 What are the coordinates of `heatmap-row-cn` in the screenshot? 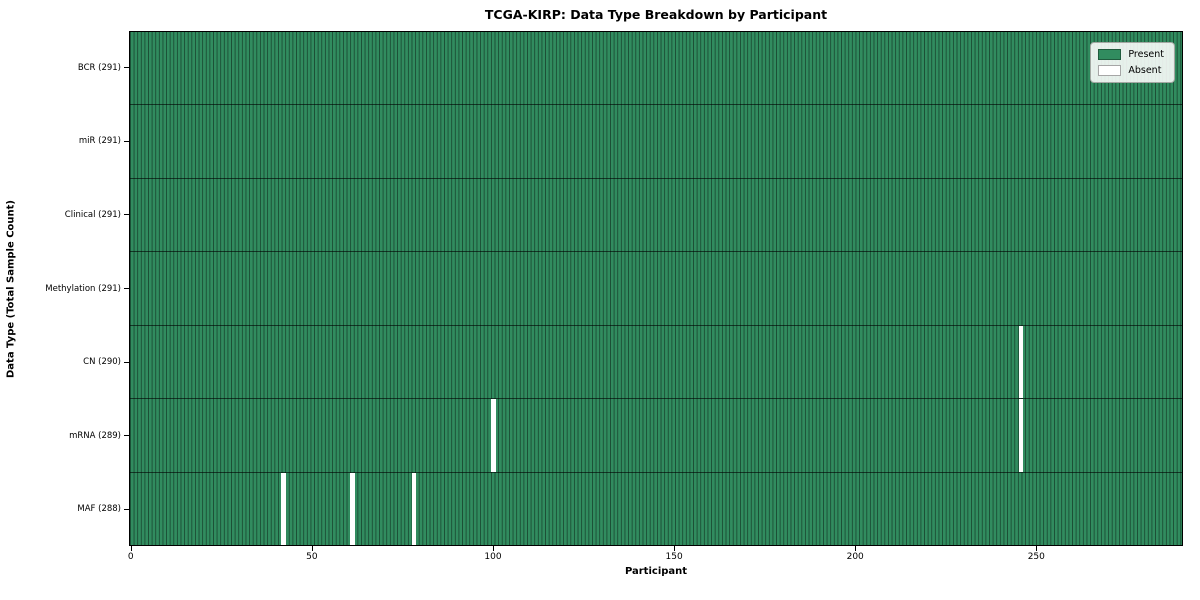 It's located at (656, 362).